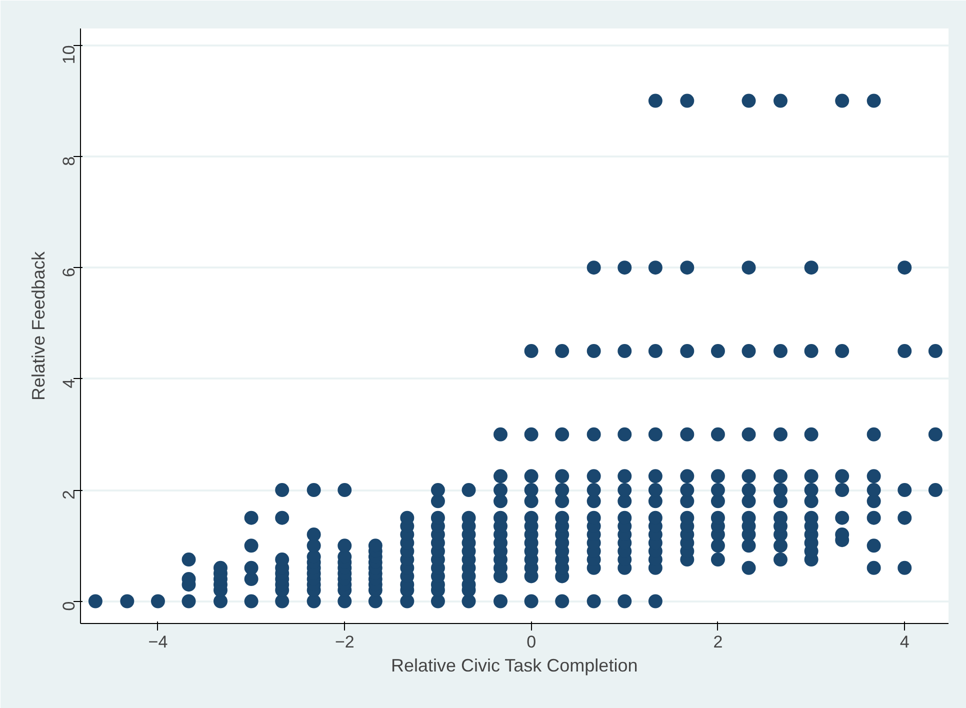 The image size is (966, 708). I want to click on y-tick-label: 8, so click(69, 161).